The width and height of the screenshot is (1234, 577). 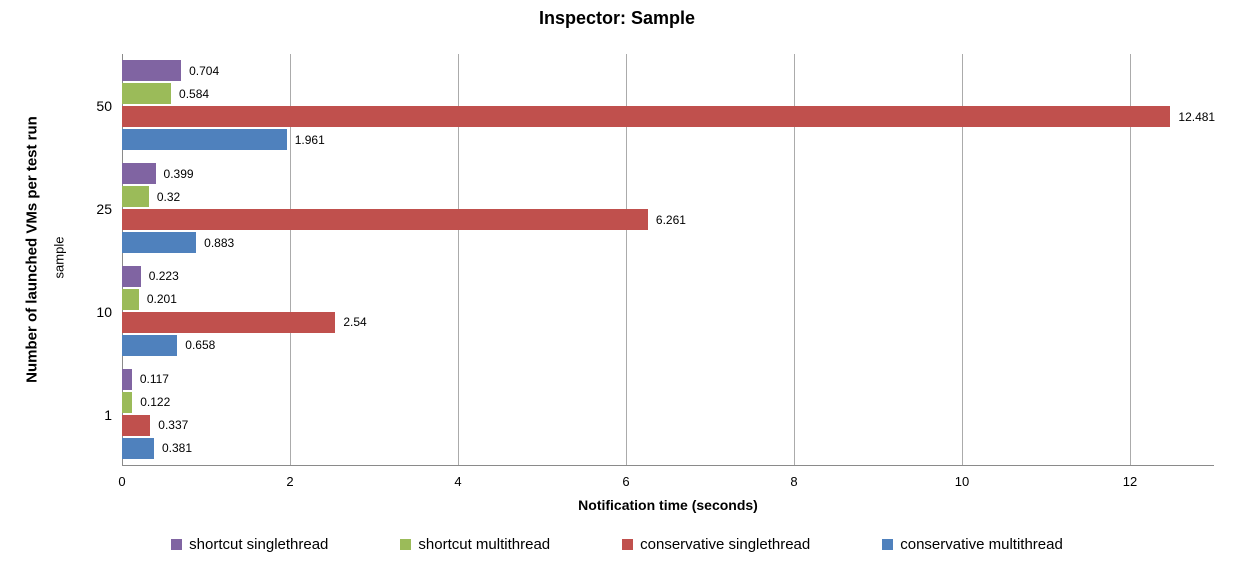 I want to click on bar-row-50-shortcut-multithread: 0.584, so click(x=668, y=94).